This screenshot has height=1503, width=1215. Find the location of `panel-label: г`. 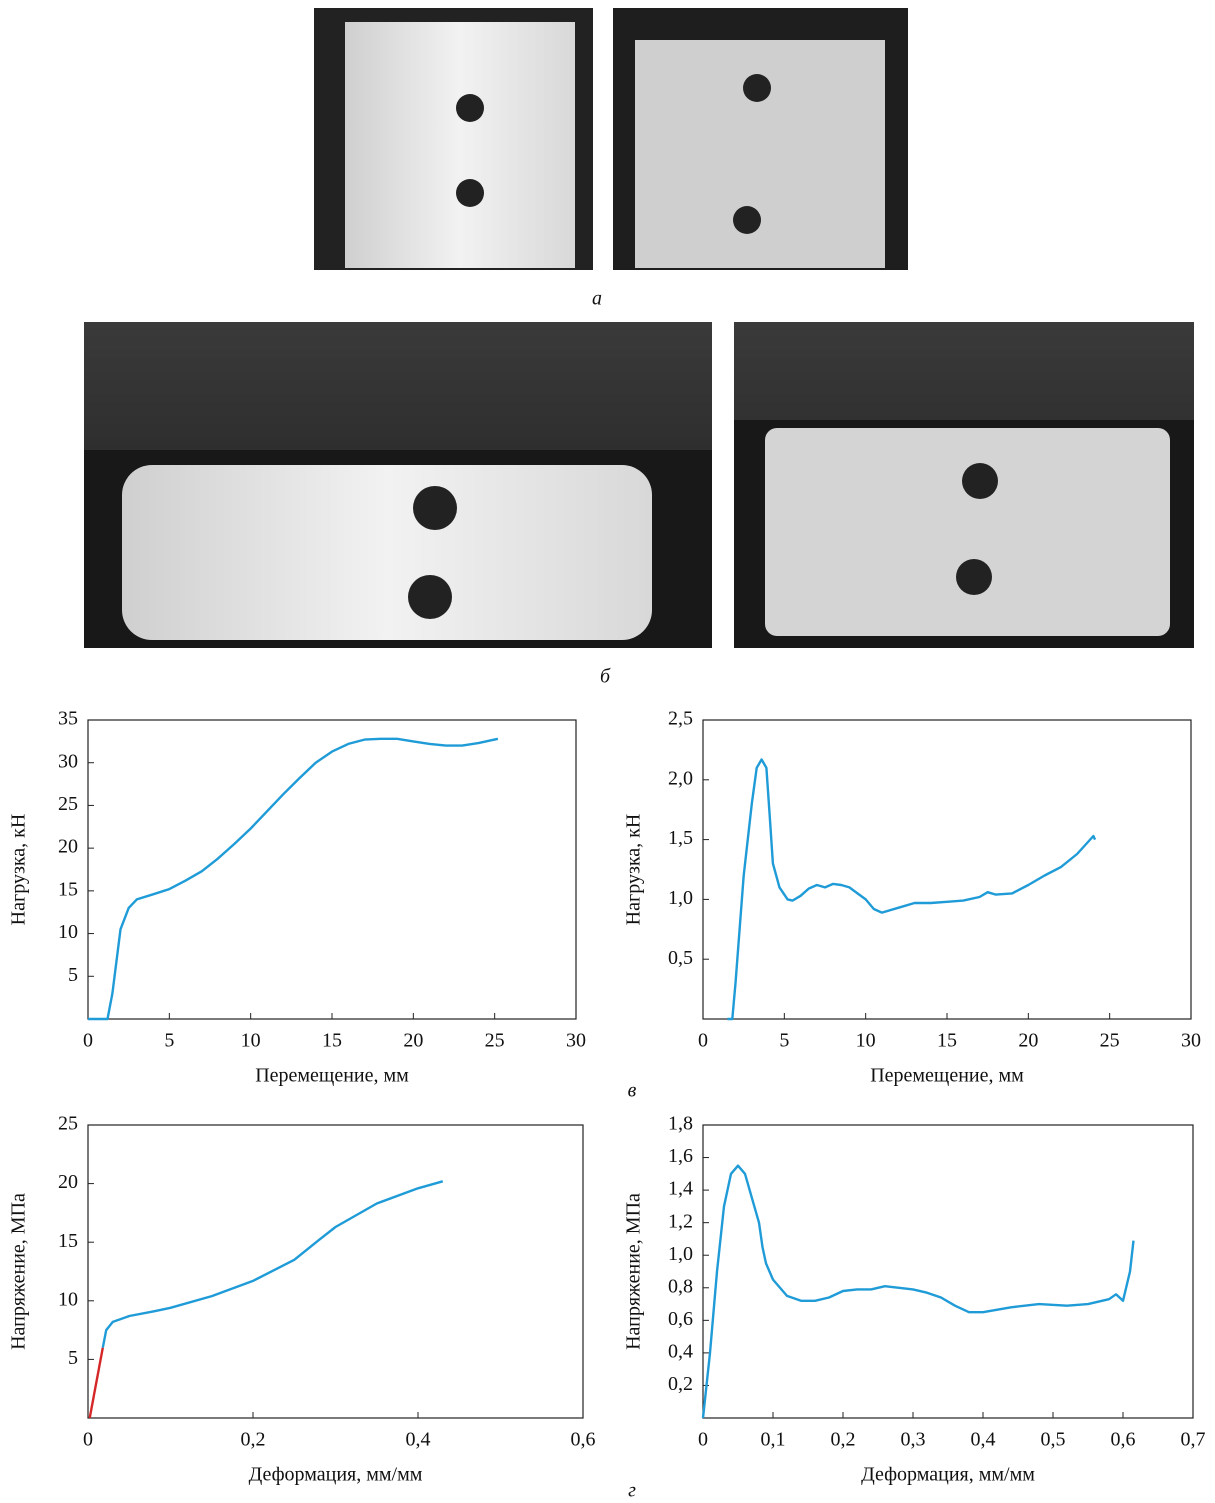

panel-label: г is located at coordinates (632, 1491).